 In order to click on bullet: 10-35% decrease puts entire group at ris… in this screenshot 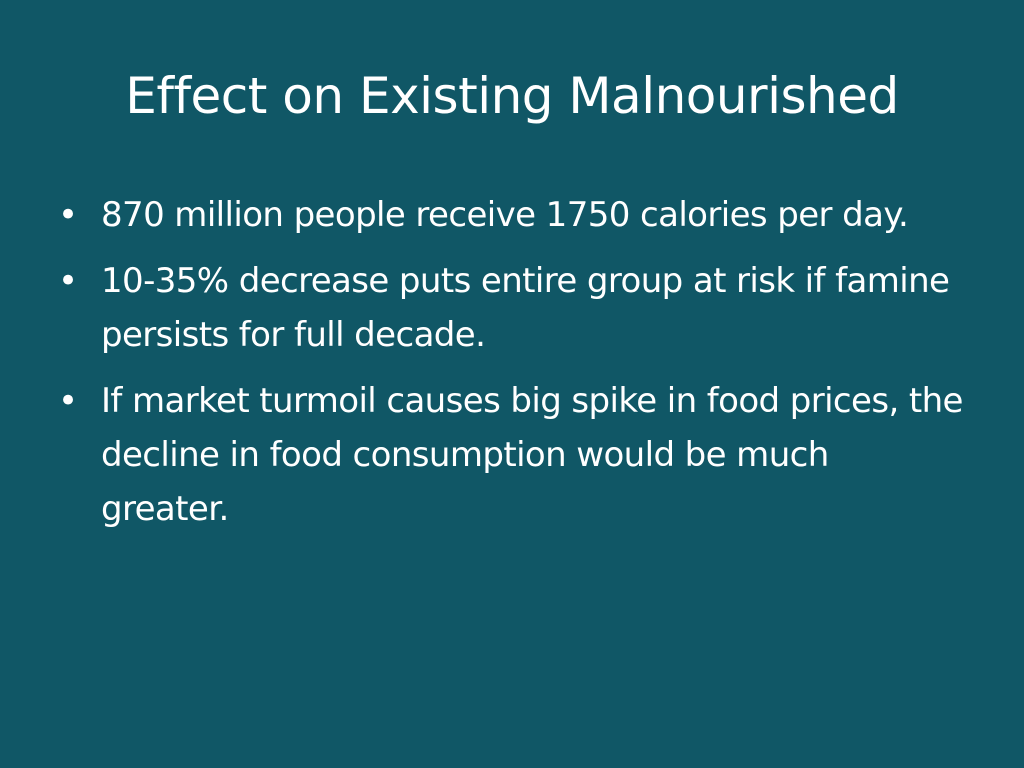, I will do `click(511, 308)`.